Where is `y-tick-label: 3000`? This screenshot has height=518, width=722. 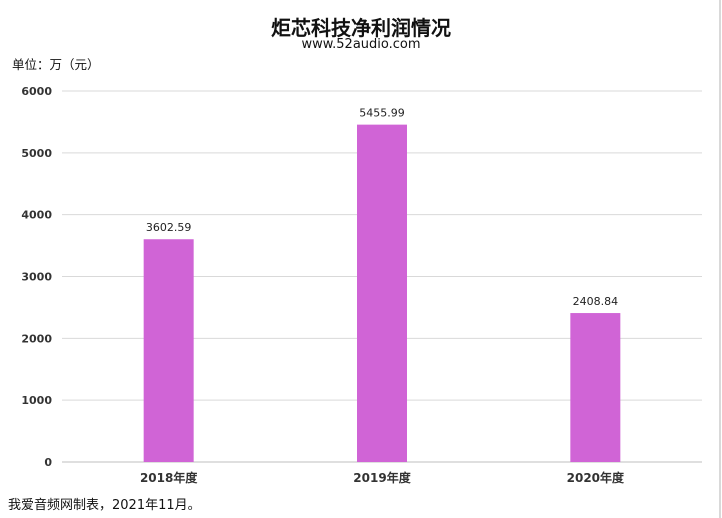
y-tick-label: 3000 is located at coordinates (36, 277).